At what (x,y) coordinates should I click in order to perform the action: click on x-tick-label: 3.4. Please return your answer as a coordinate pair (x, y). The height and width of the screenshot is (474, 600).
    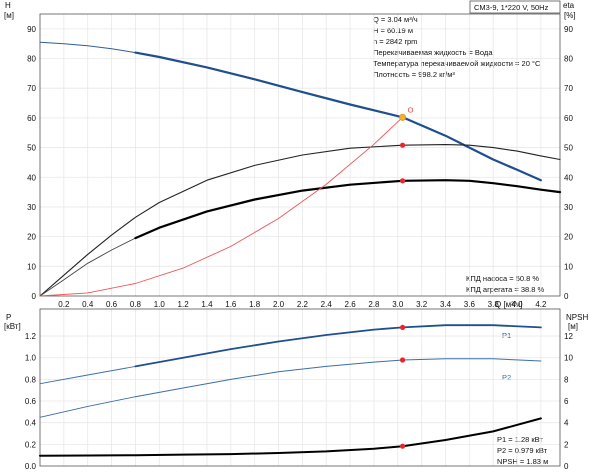
    Looking at the image, I should click on (446, 304).